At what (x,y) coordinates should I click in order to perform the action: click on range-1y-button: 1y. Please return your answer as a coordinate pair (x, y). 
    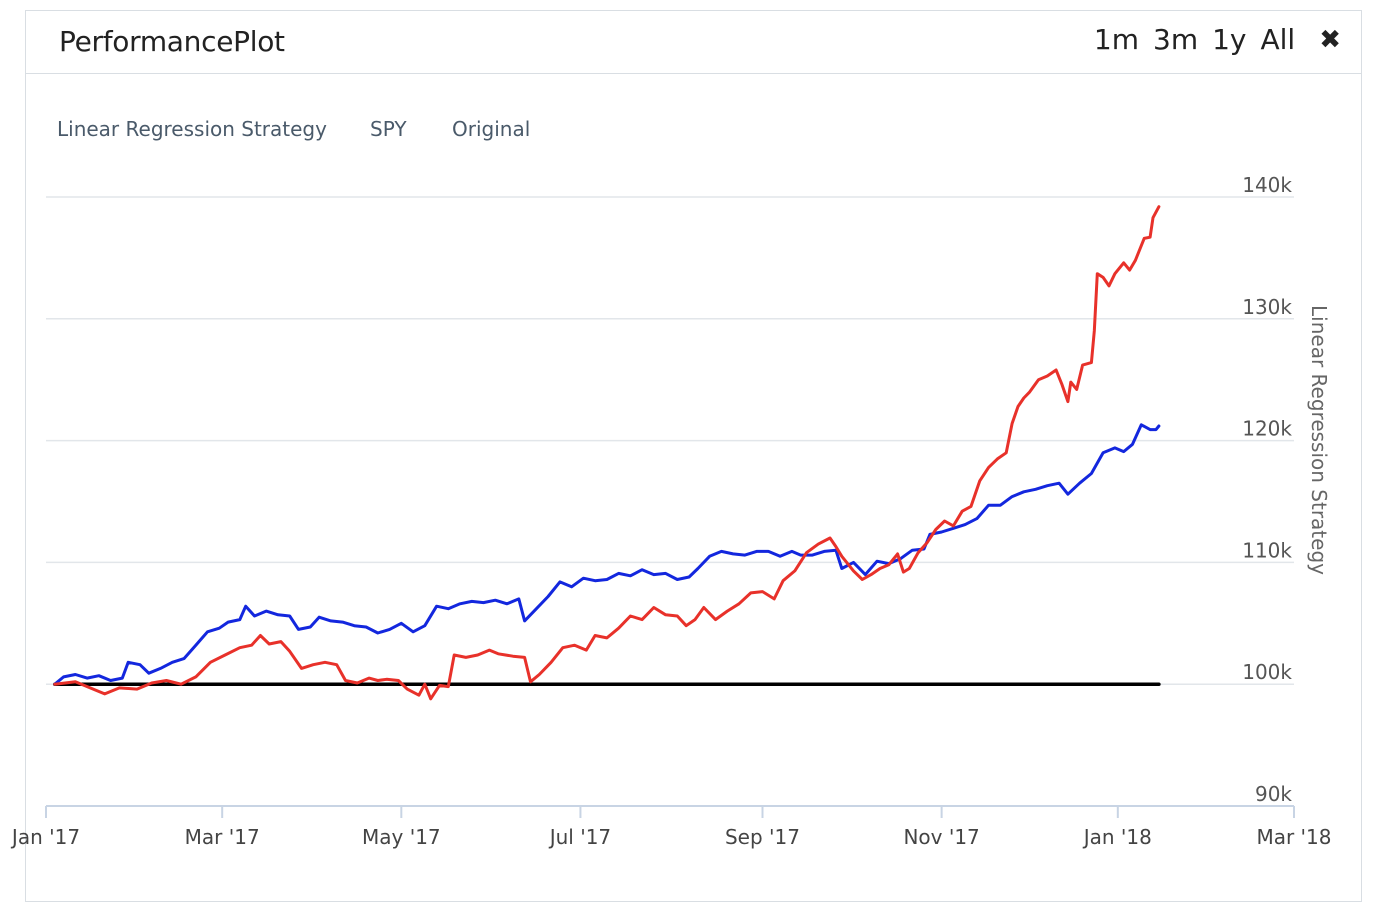
    Looking at the image, I should click on (1229, 39).